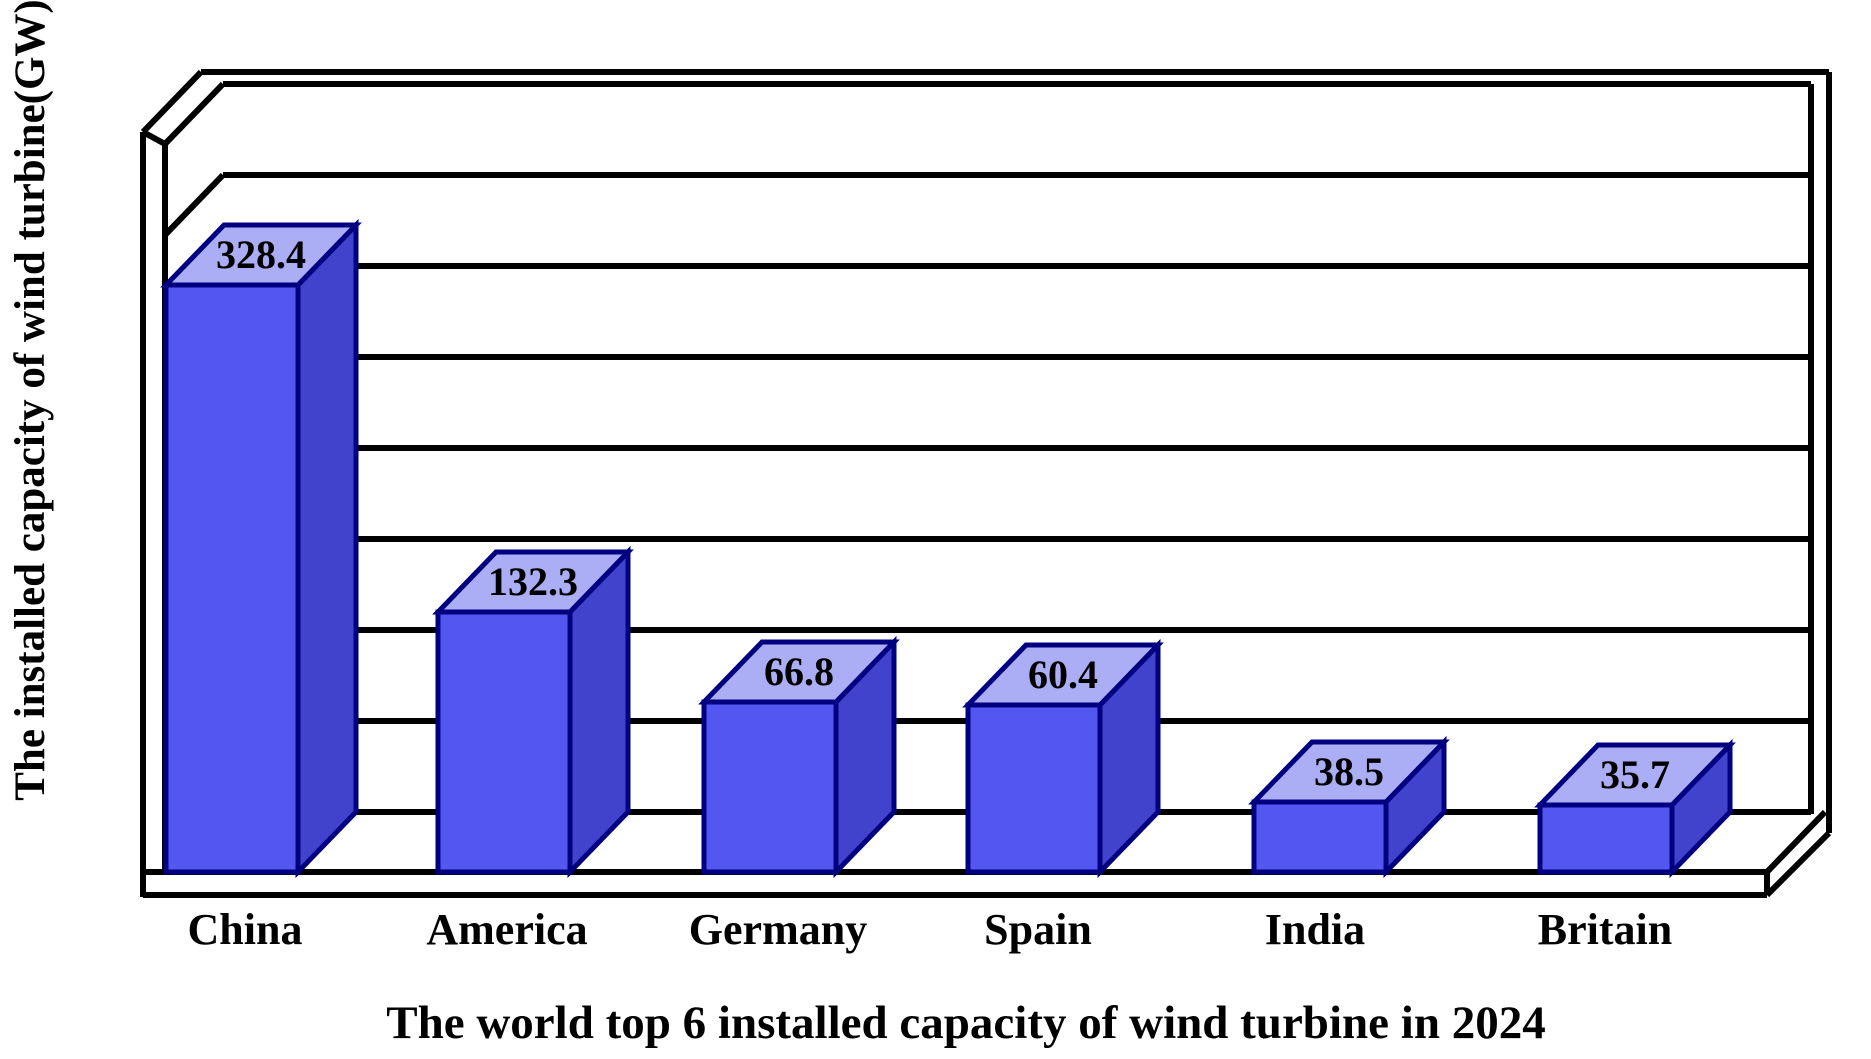 This screenshot has width=1871, height=1059. Describe the element at coordinates (1038, 929) in the screenshot. I see `category-label-spain: Spain` at that location.